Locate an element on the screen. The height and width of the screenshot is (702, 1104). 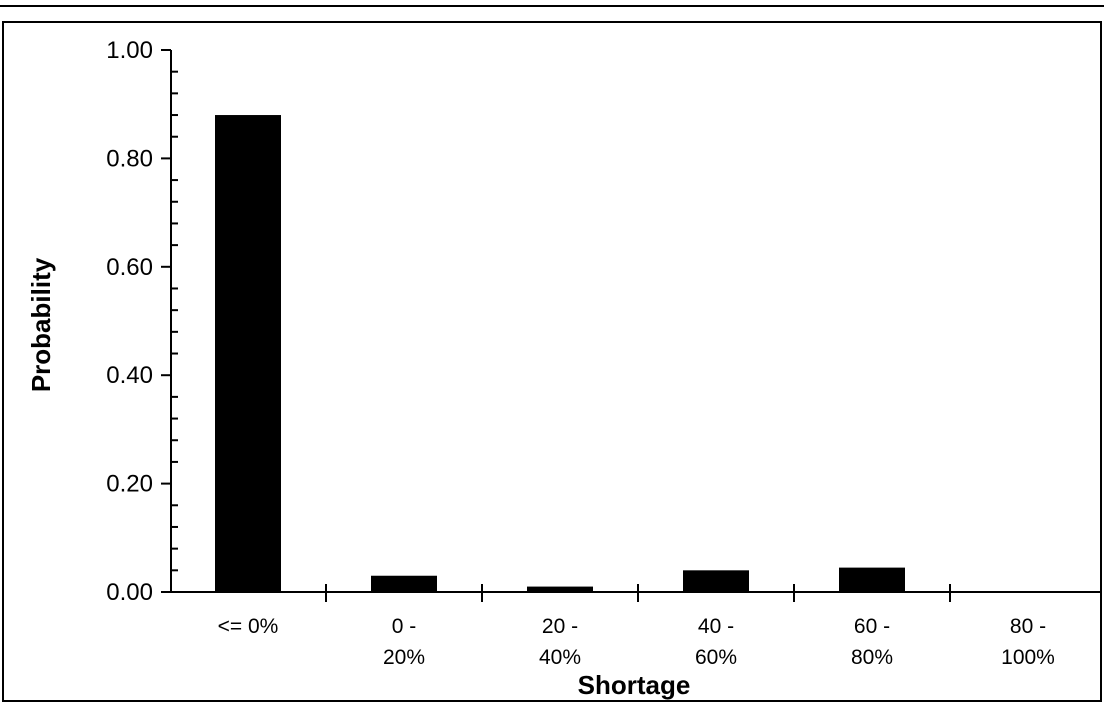
x-tick-label: 80% is located at coordinates (872, 657).